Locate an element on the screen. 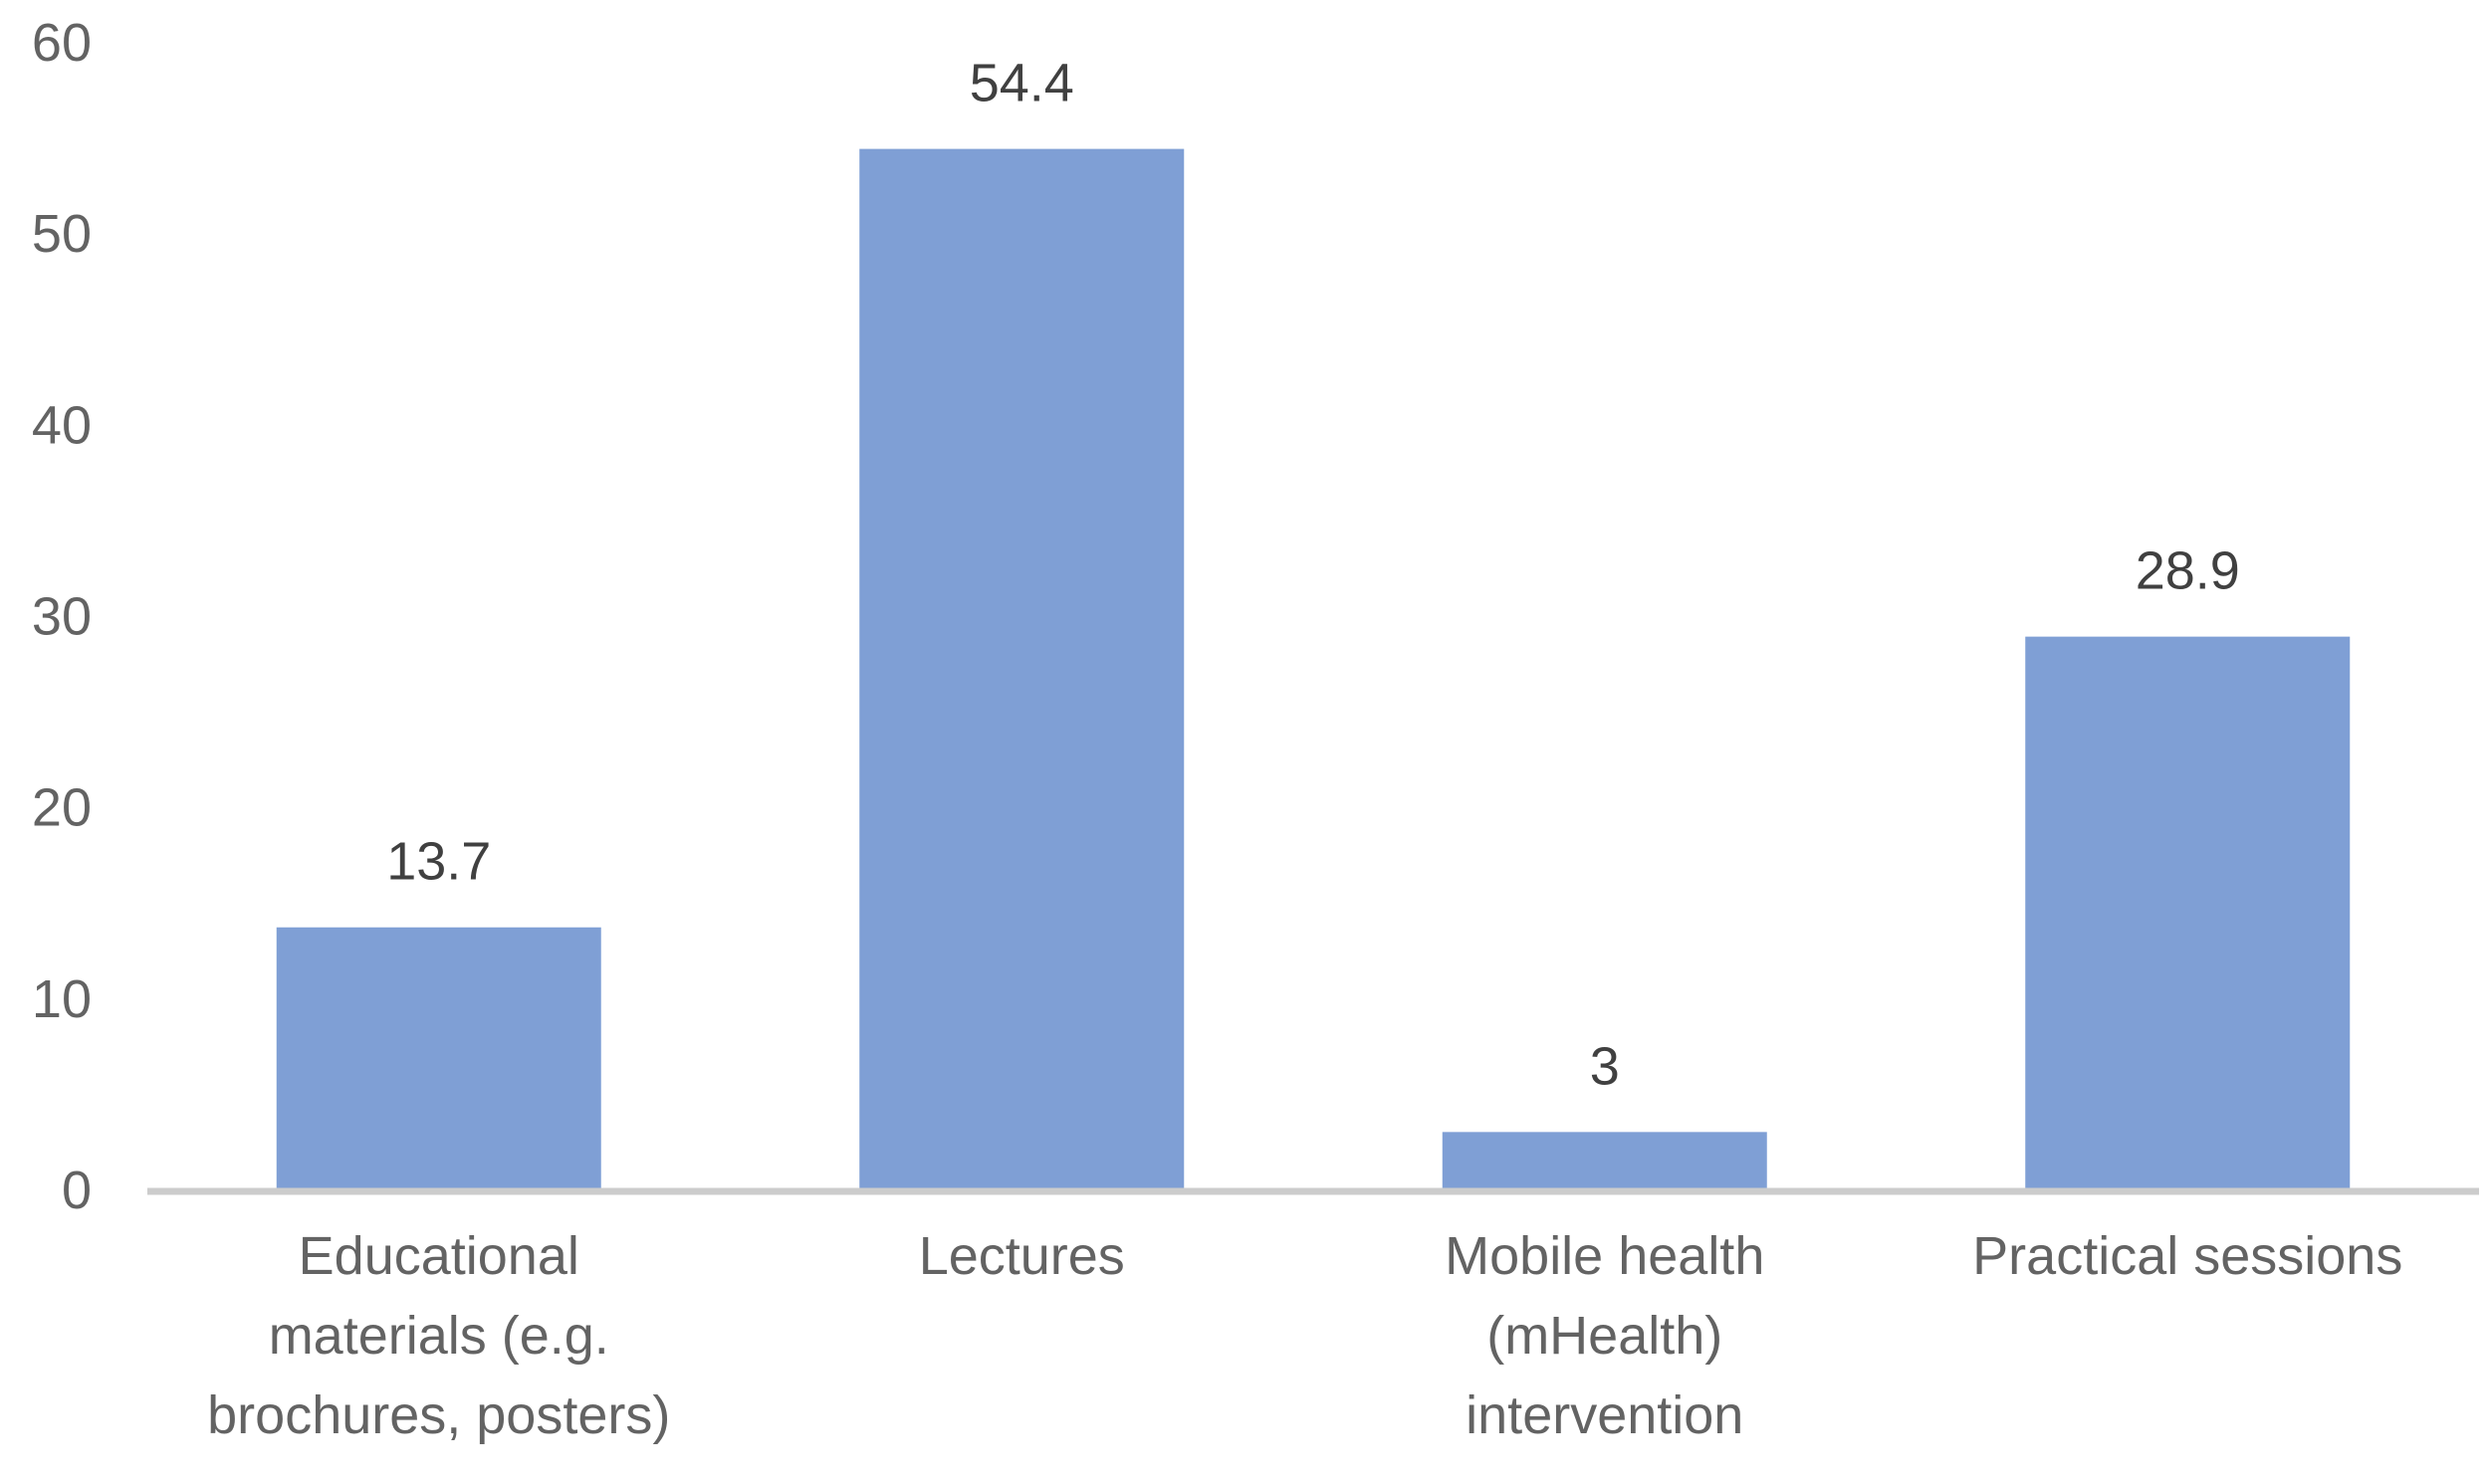 The image size is (2489, 1484). x-tick-label: Lectures is located at coordinates (1022, 1256).